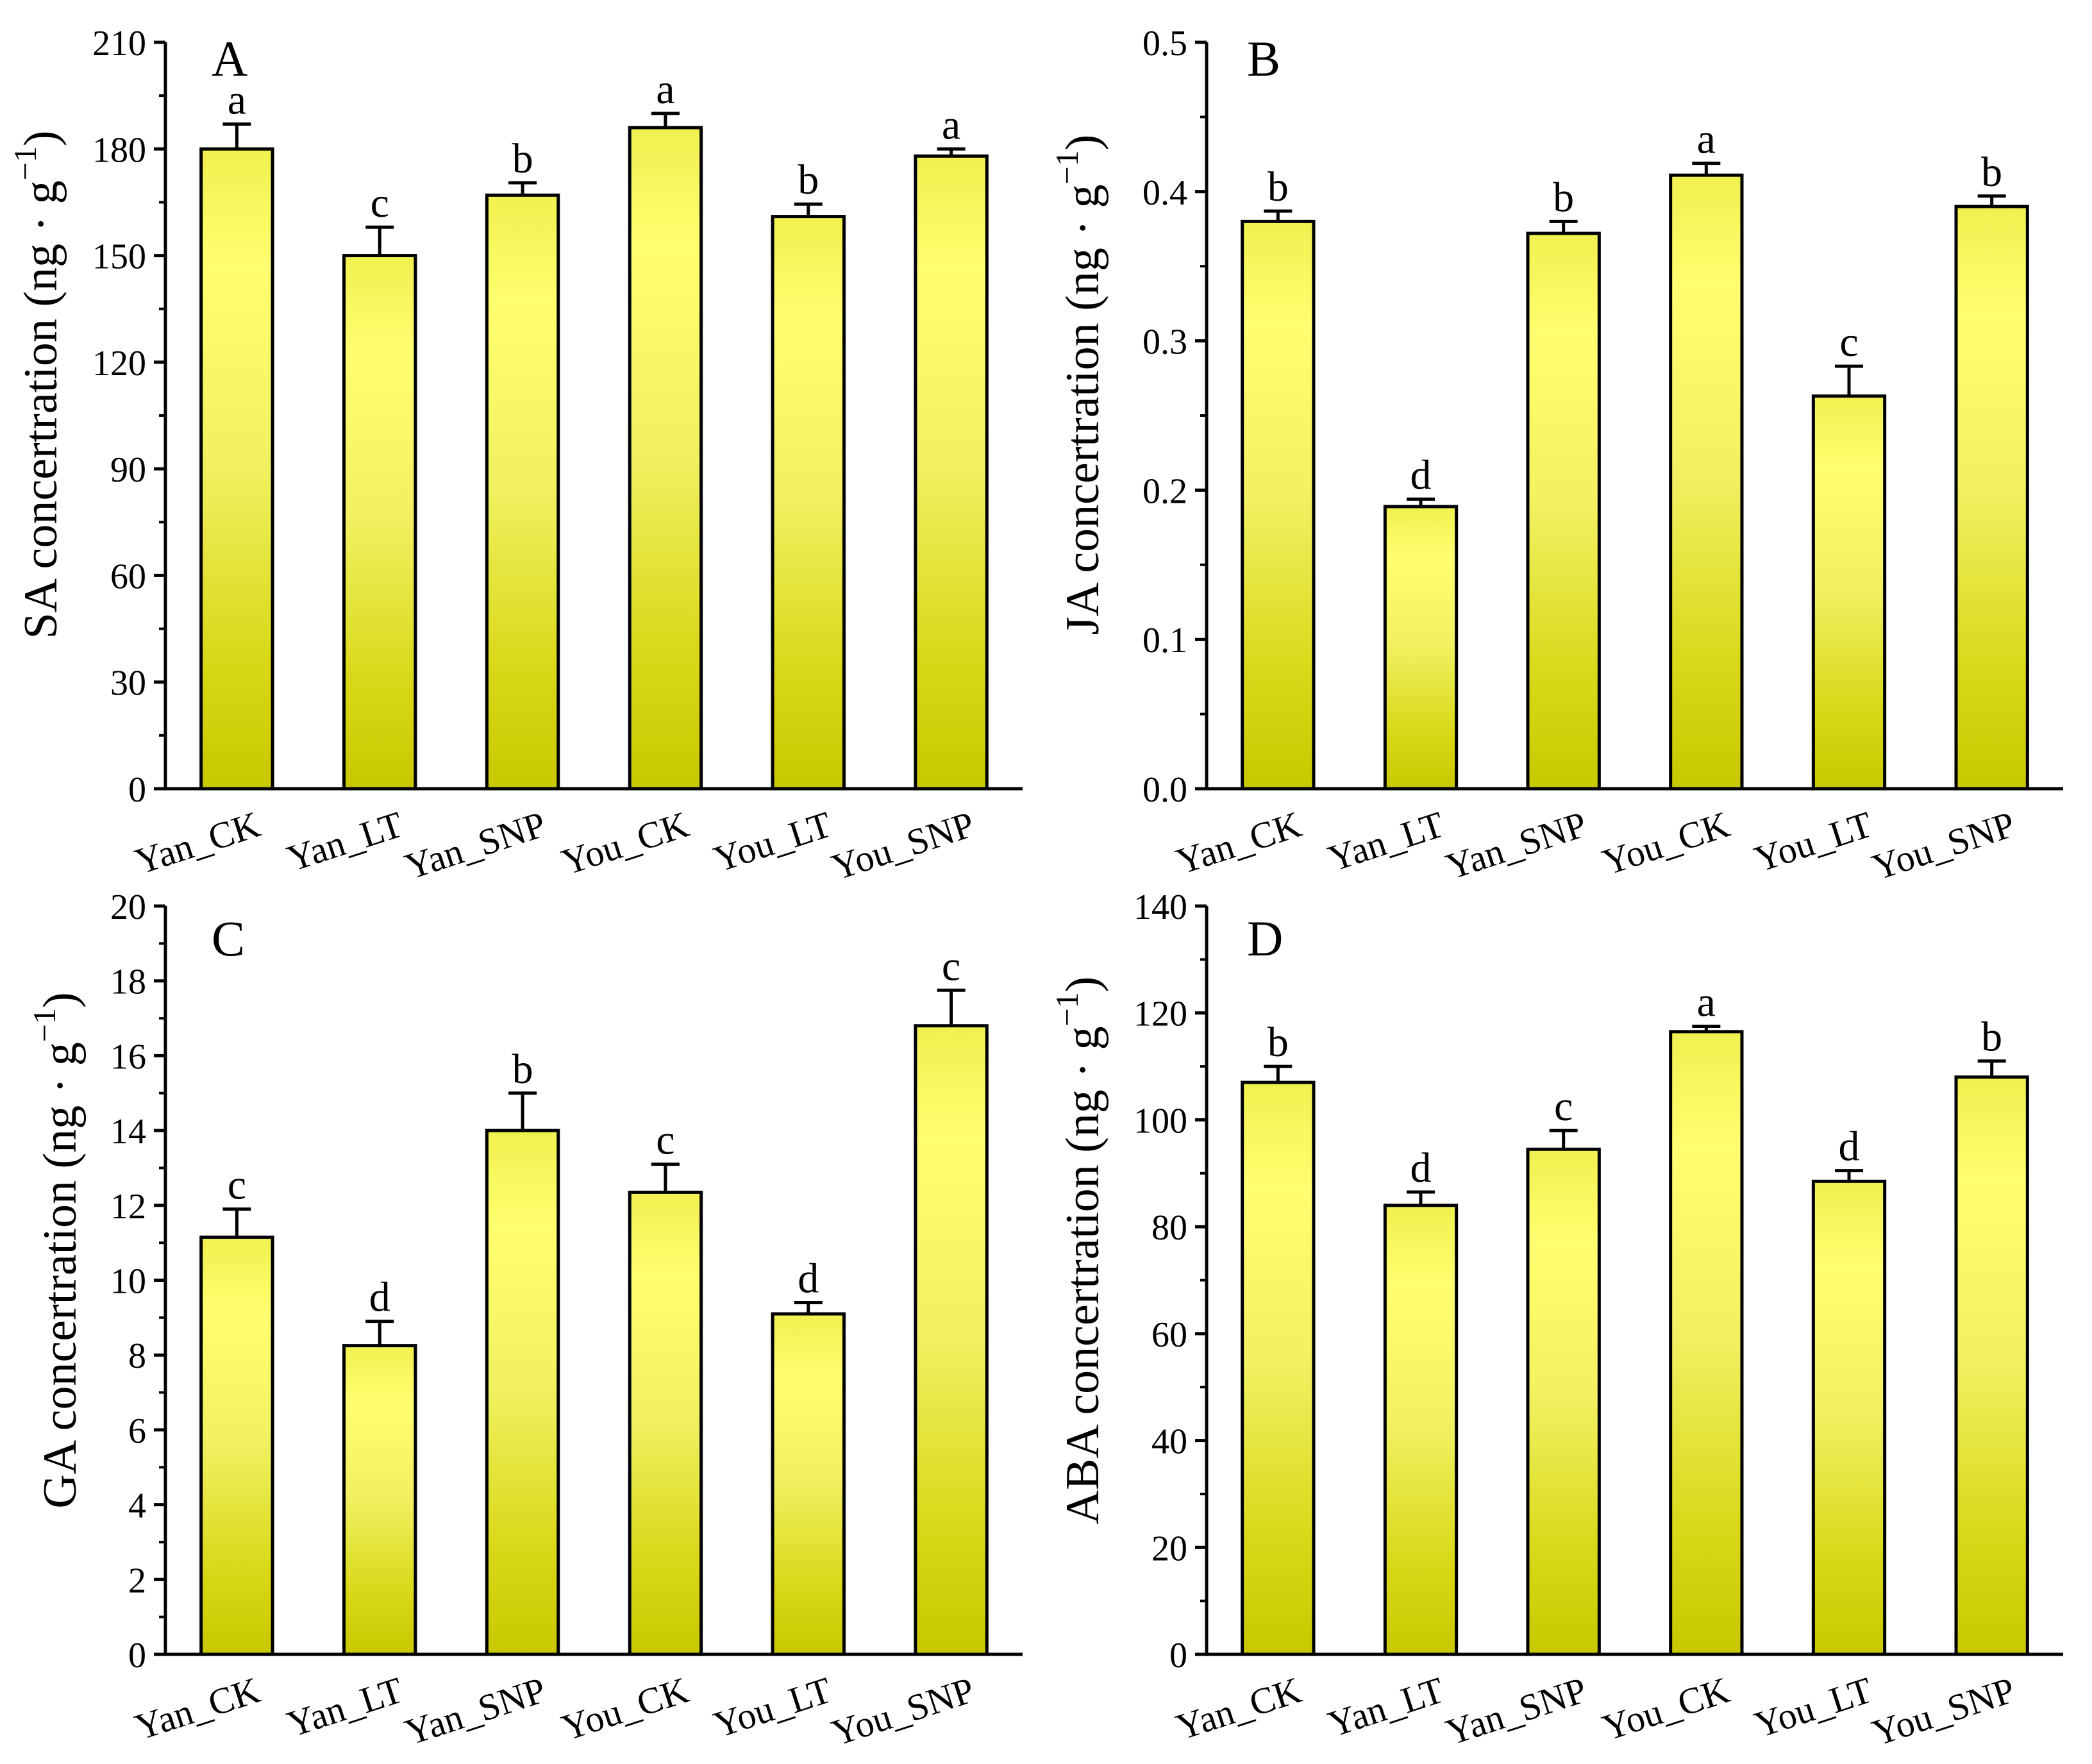  Describe the element at coordinates (1164, 342) in the screenshot. I see `panel-b-ytick-label: 0.3` at that location.